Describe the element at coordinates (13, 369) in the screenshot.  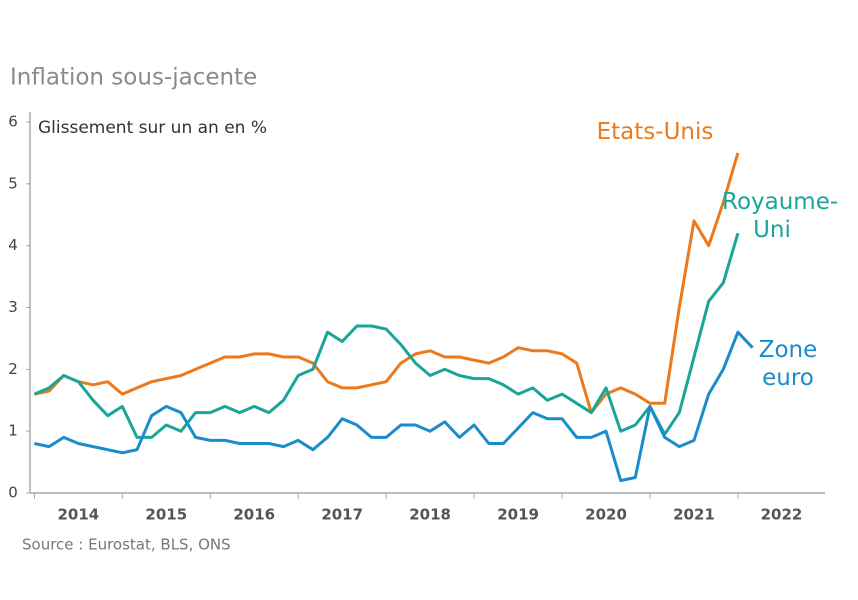
I see `y-tick-label: 2` at that location.